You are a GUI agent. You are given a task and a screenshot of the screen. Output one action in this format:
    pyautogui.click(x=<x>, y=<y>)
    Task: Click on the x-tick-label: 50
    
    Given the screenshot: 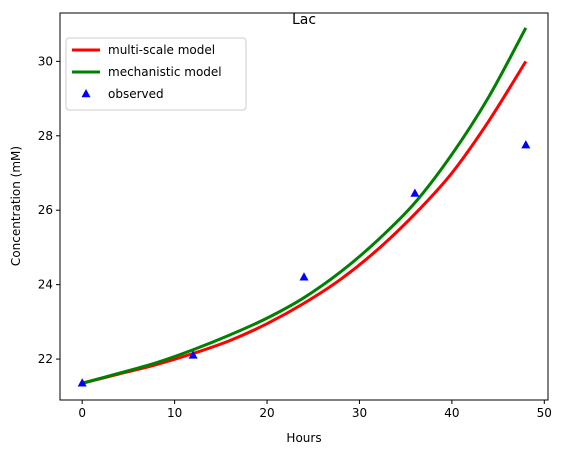 What is the action you would take?
    pyautogui.click(x=544, y=413)
    